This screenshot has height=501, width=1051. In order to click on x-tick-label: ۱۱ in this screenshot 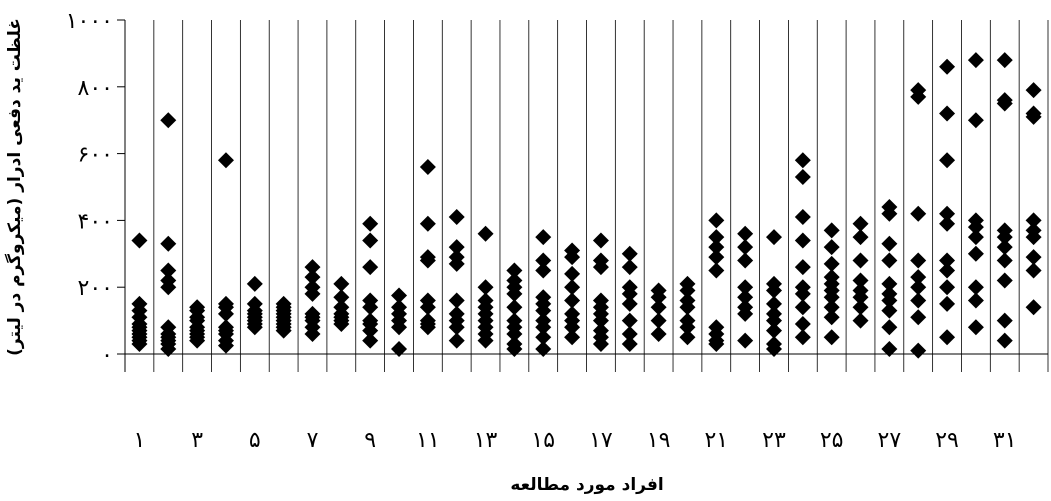, I will do `click(428, 440)`.